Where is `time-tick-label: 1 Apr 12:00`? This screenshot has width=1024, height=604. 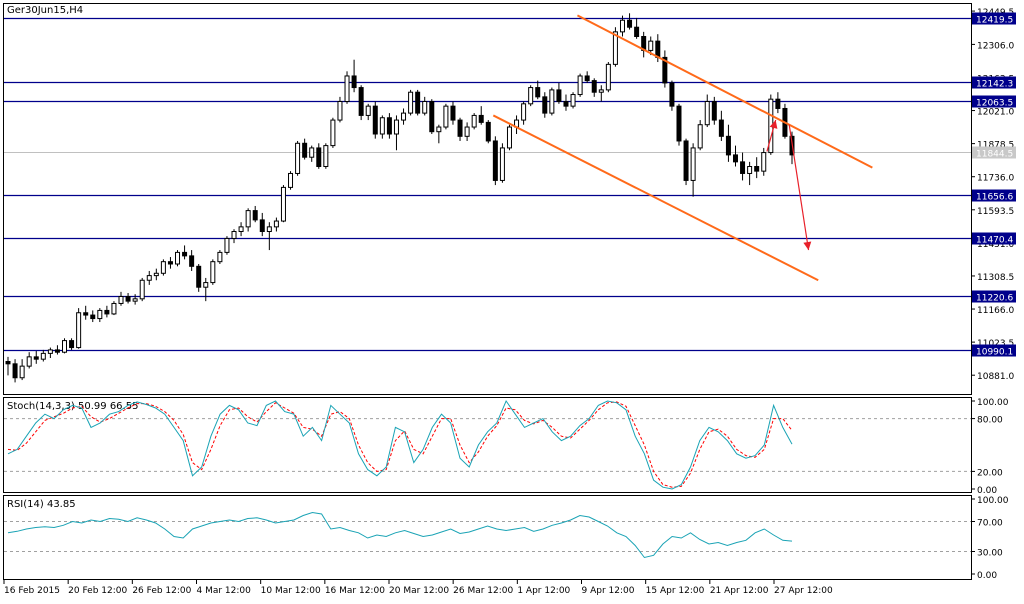 time-tick-label: 1 Apr 12:00 is located at coordinates (543, 591).